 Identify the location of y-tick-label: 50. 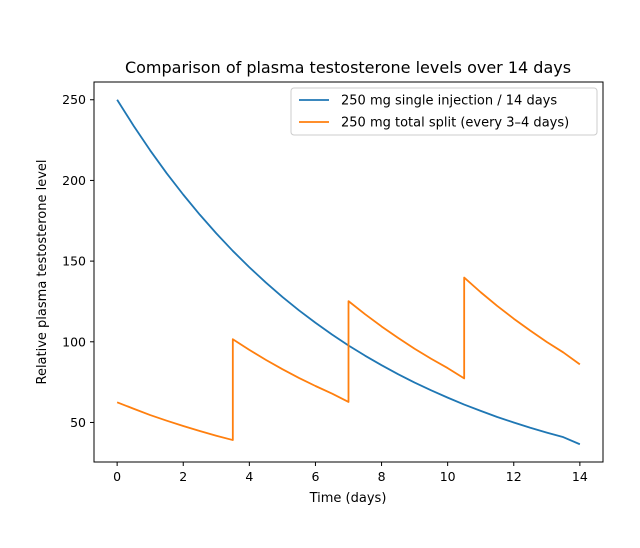
(78, 422).